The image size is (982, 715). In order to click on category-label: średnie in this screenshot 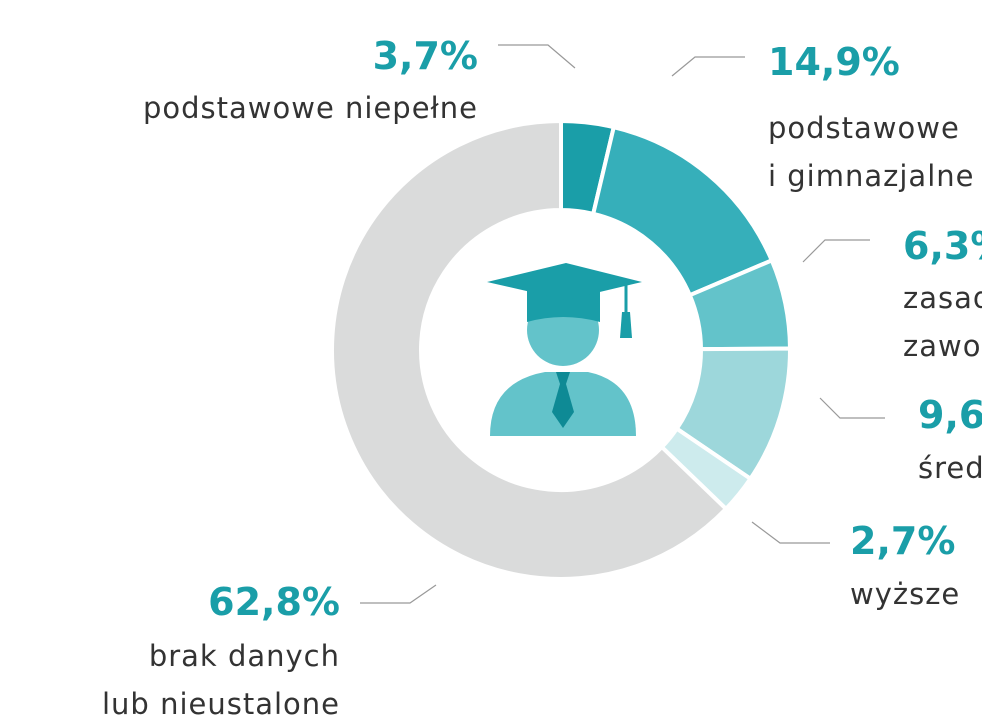, I will do `click(950, 468)`.